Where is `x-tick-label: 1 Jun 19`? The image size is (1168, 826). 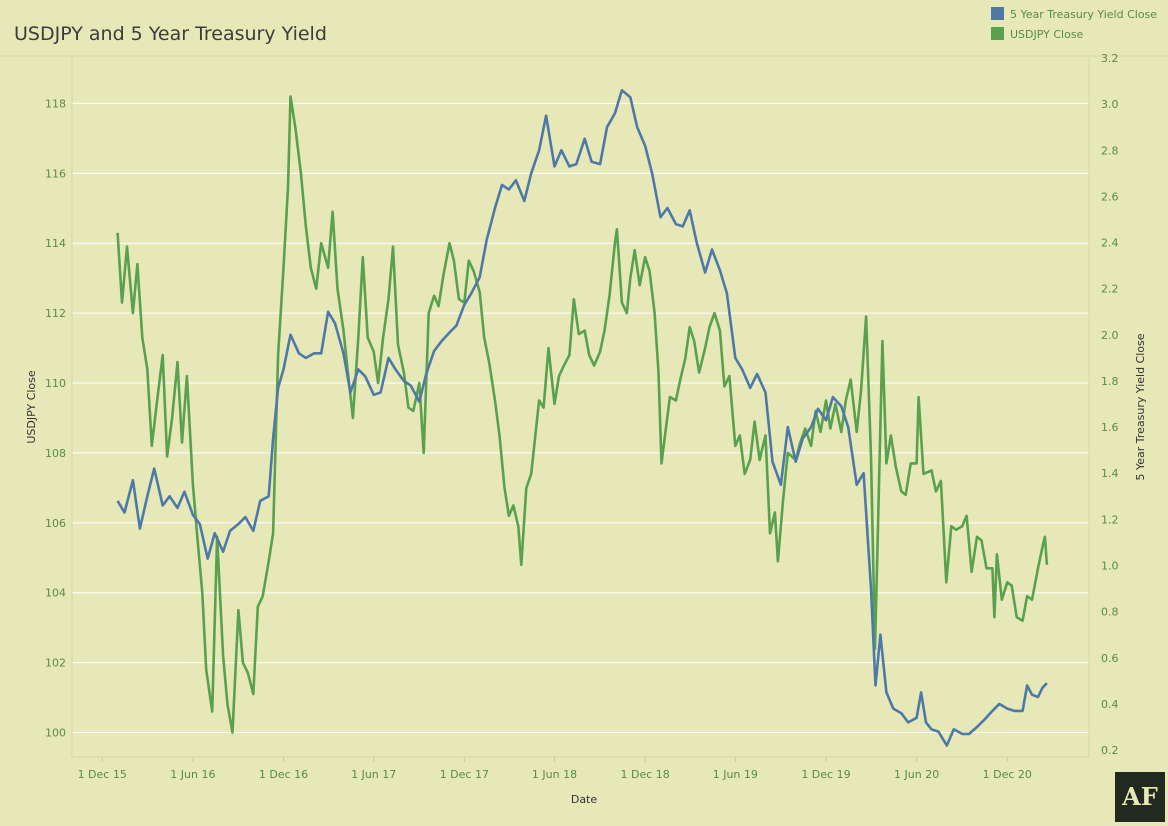
x-tick-label: 1 Jun 19 is located at coordinates (735, 774).